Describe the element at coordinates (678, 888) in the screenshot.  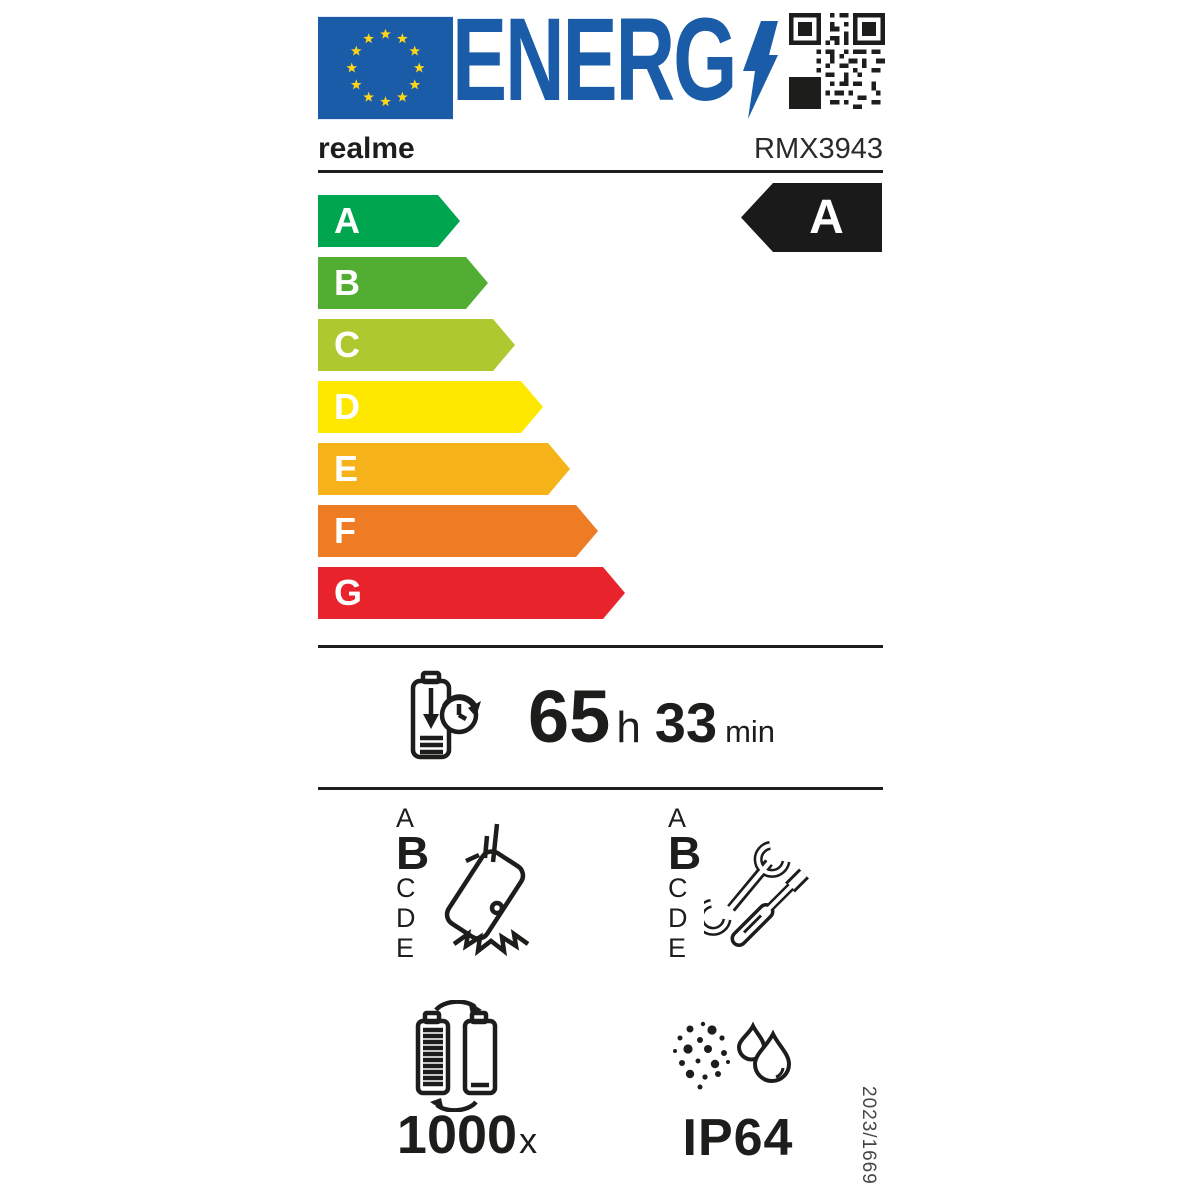
I see `repair-scale-c: C` at that location.